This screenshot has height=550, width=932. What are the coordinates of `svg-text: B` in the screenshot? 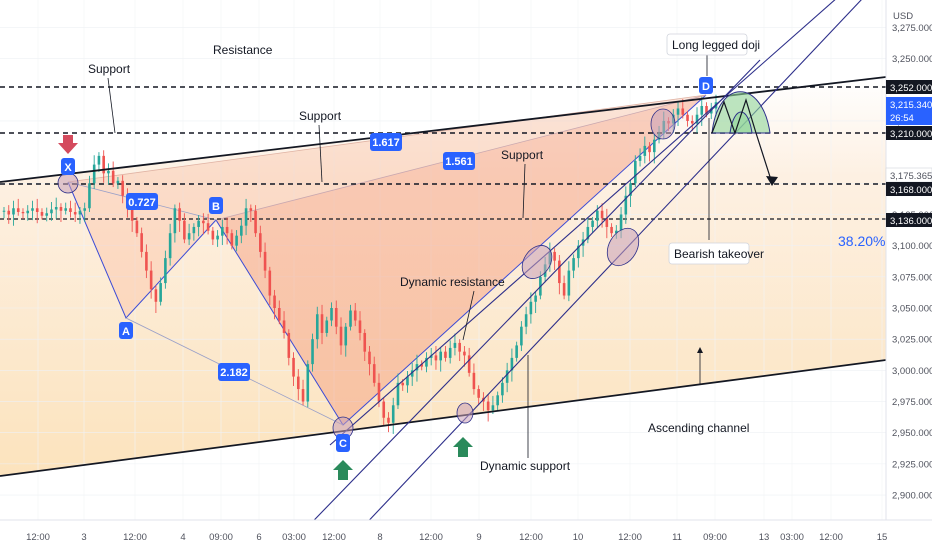 It's located at (216, 207).